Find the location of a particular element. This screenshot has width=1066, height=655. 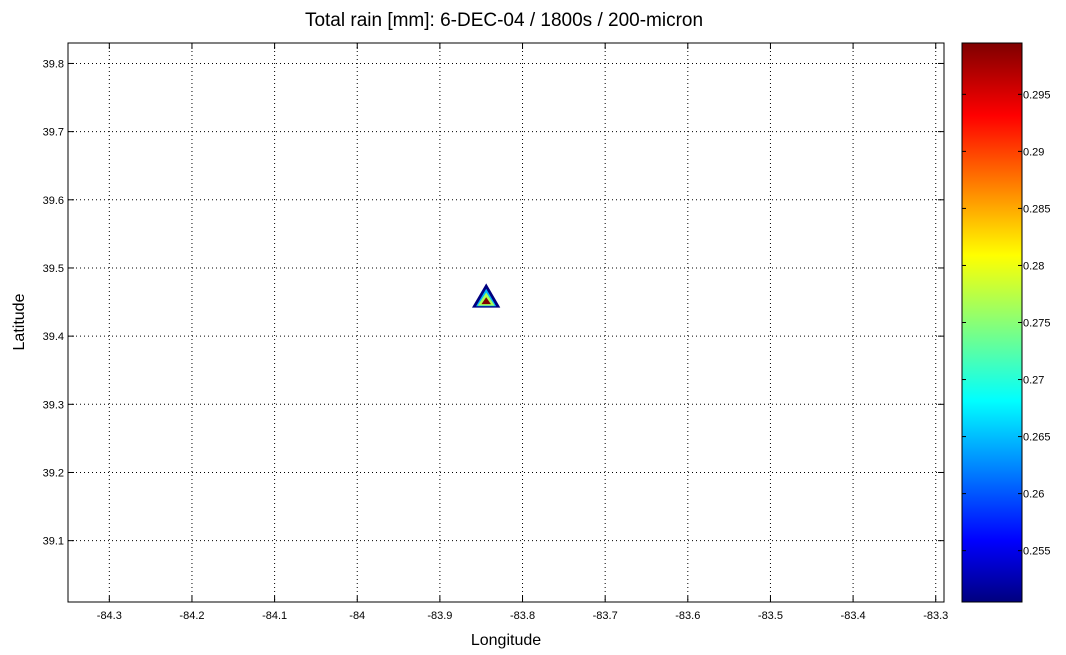

colorbar-tick-label: 0.28 is located at coordinates (1033, 266).